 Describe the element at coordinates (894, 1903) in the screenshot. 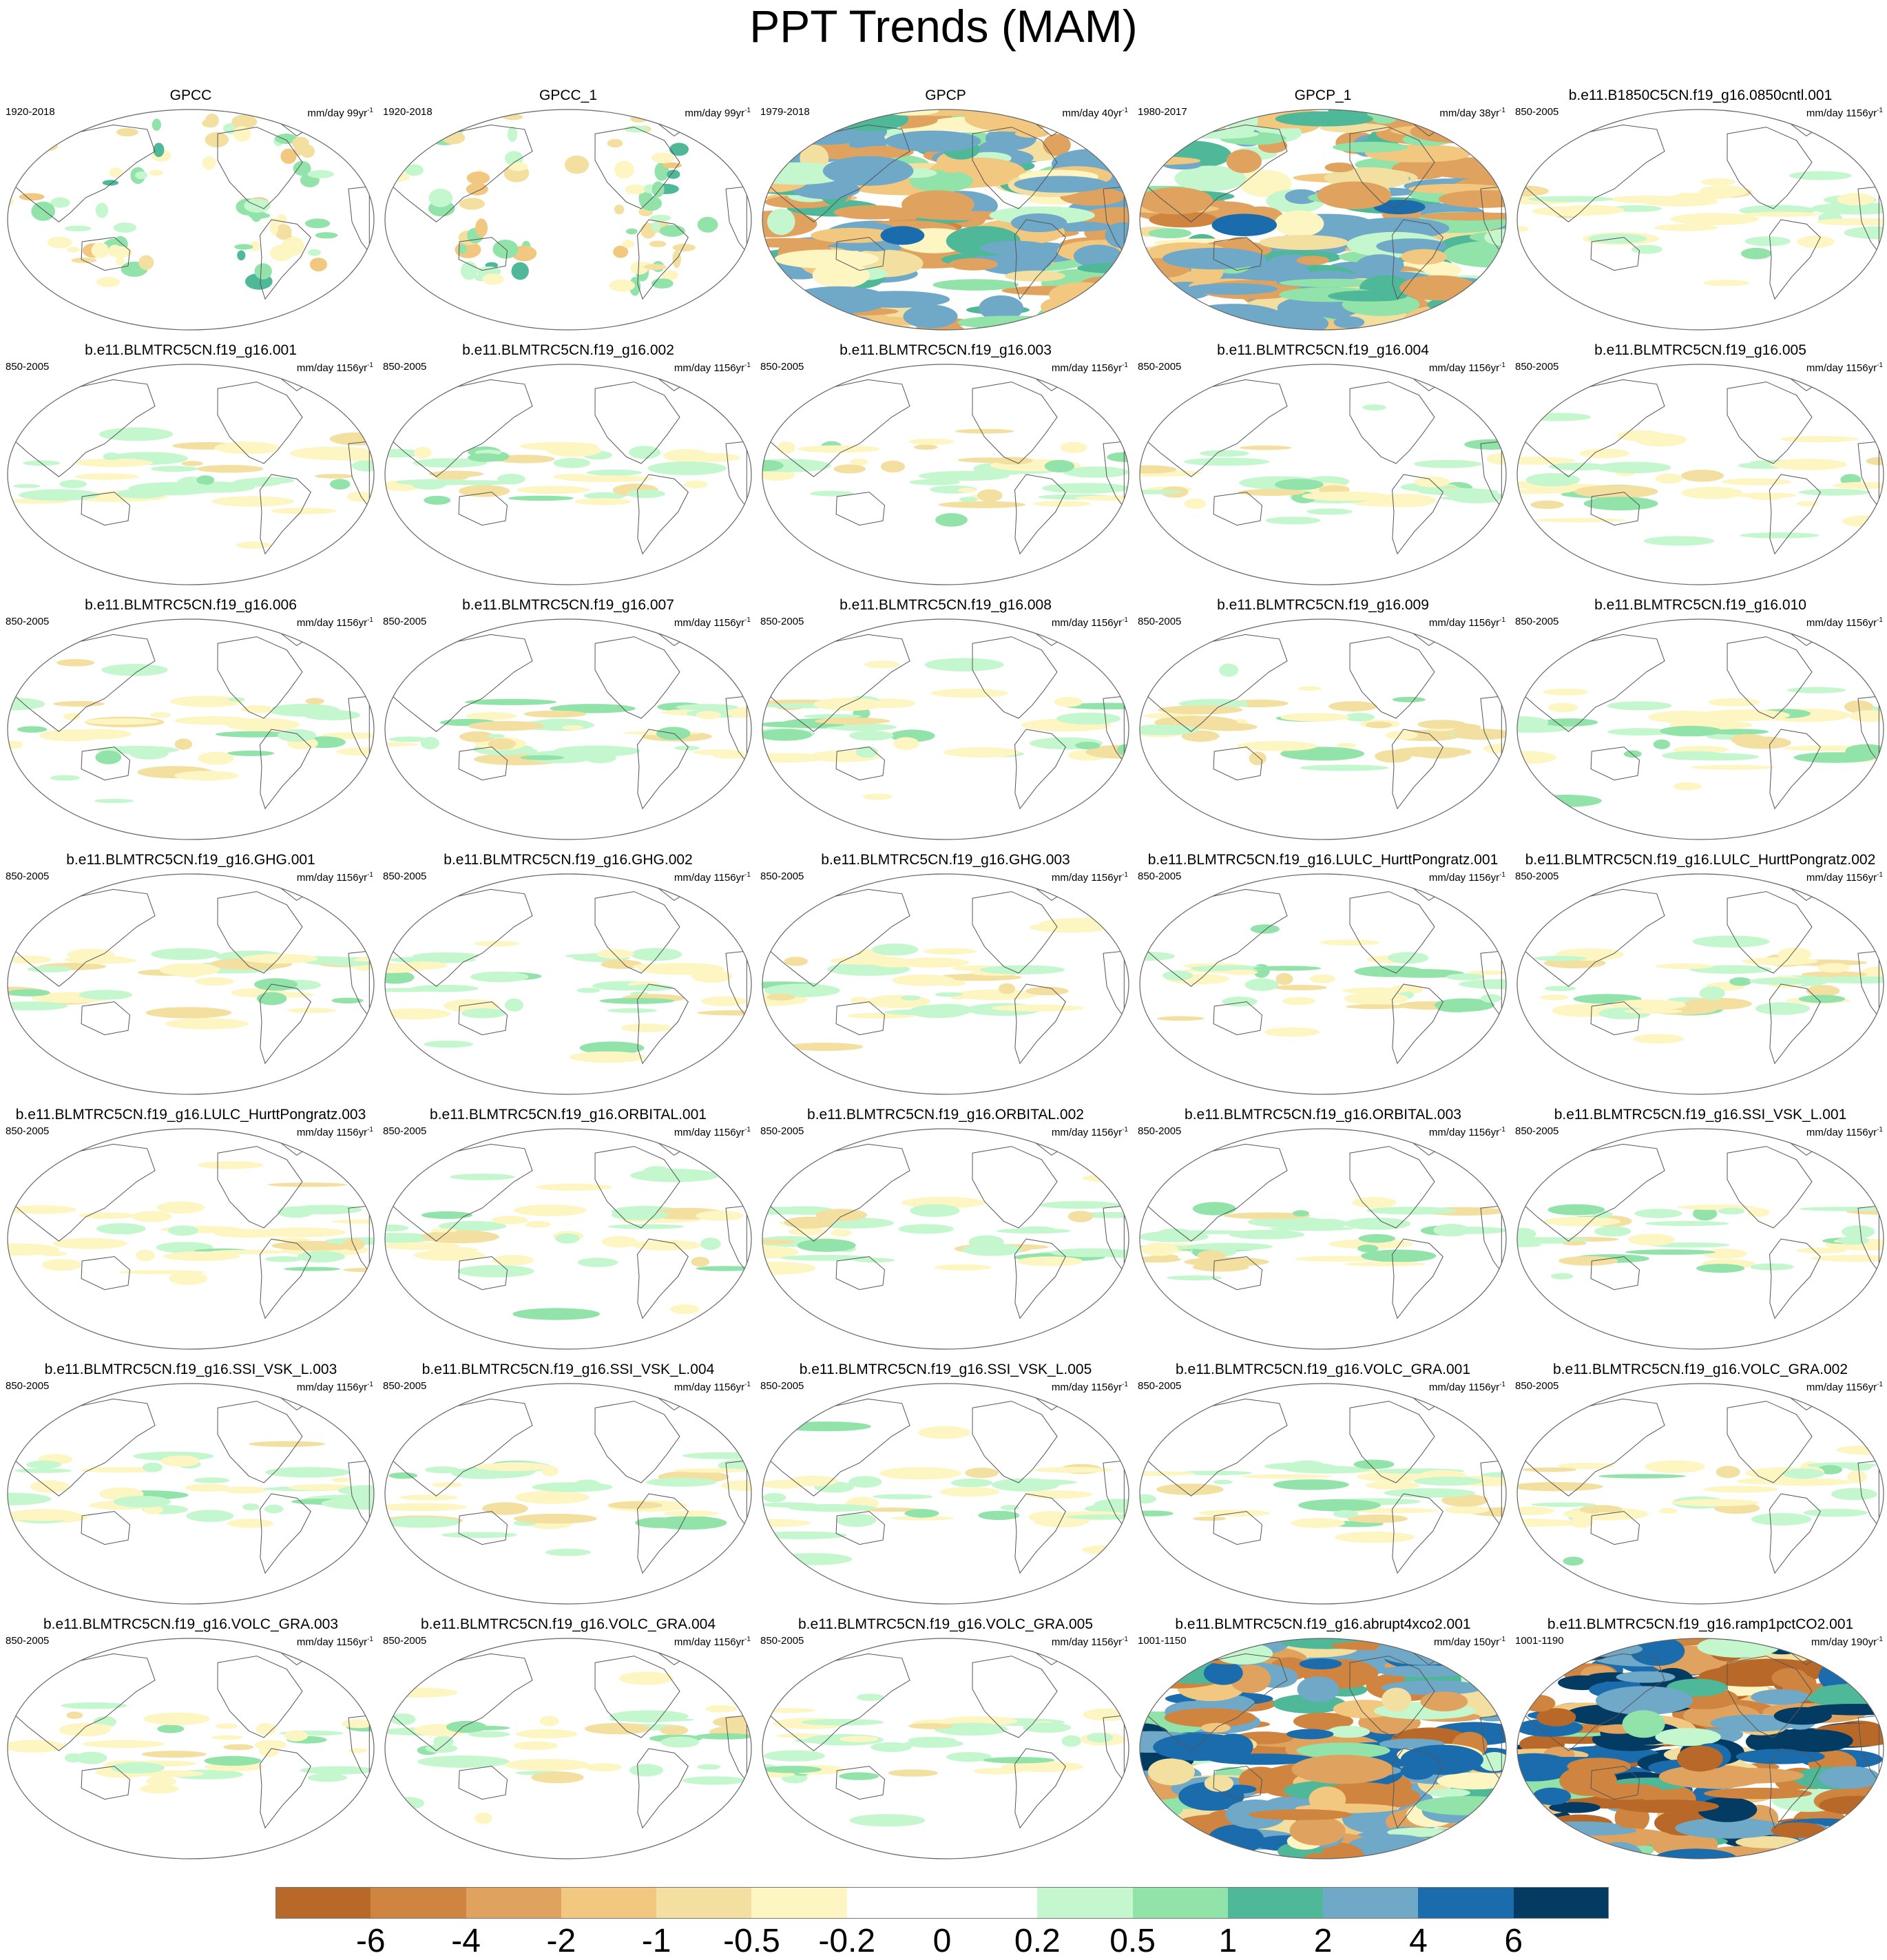

I see `colorbar-box` at that location.